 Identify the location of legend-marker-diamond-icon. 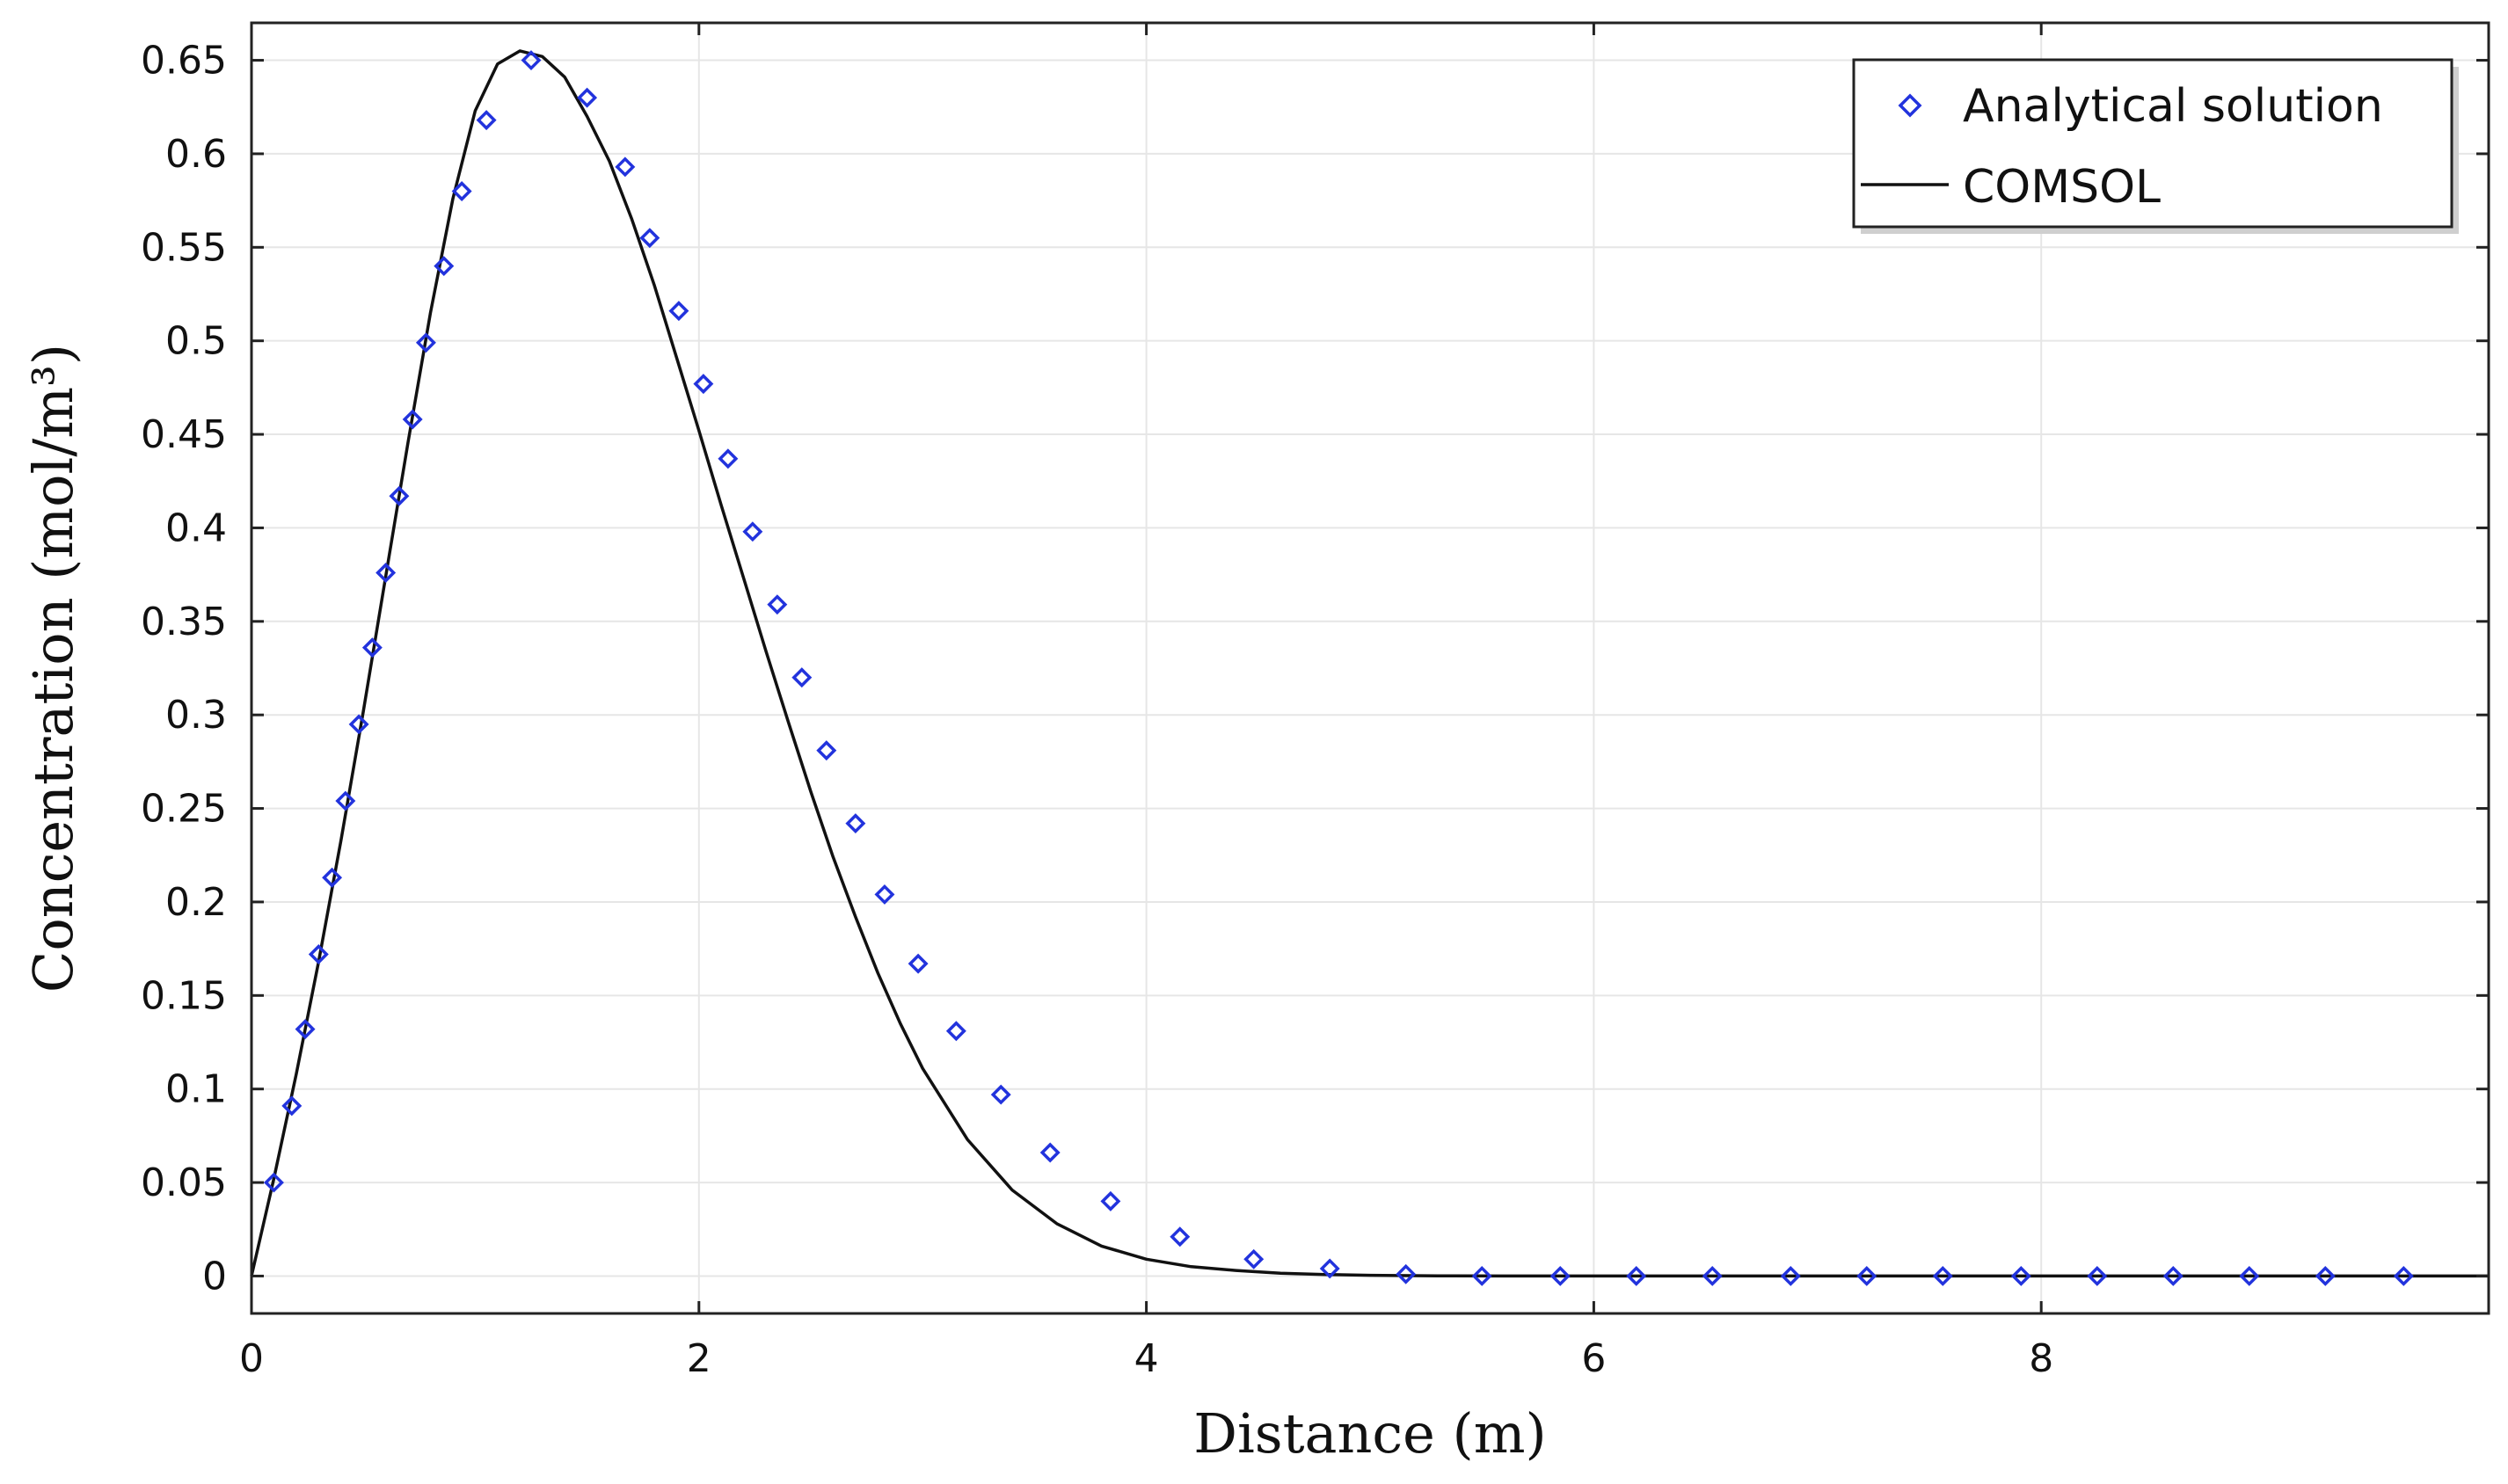
(1910, 106).